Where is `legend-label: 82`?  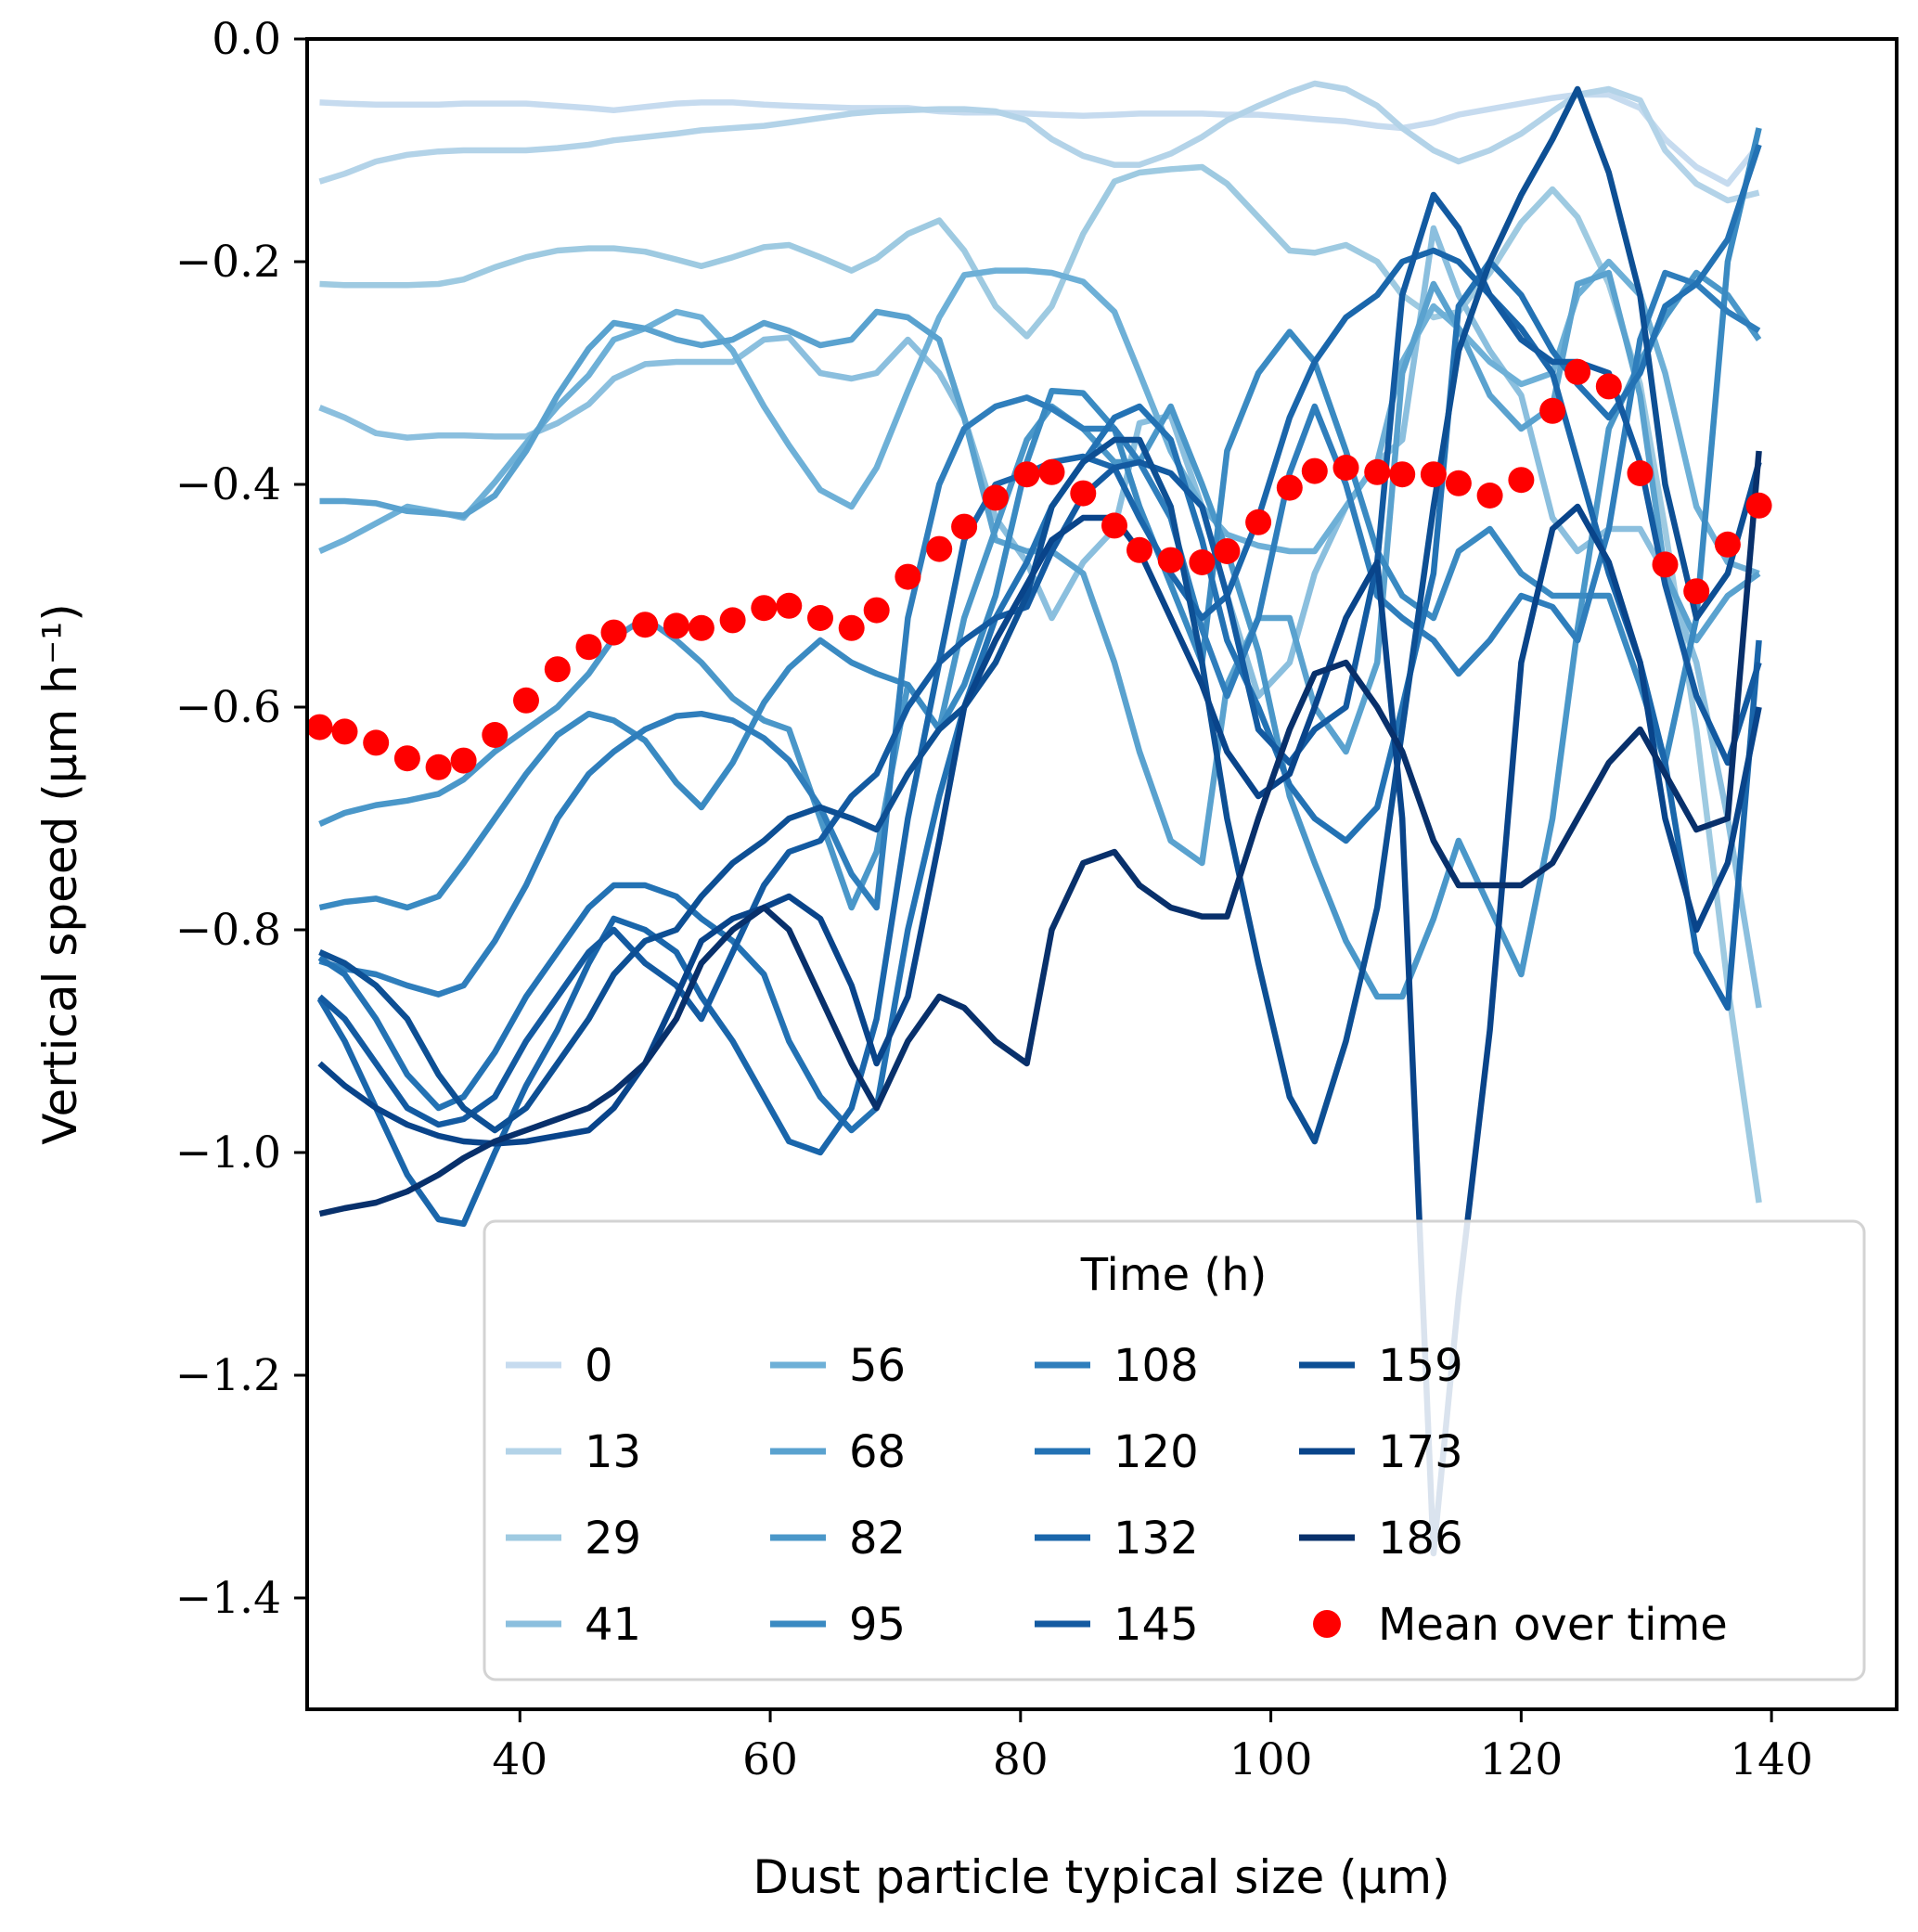 legend-label: 82 is located at coordinates (877, 1539).